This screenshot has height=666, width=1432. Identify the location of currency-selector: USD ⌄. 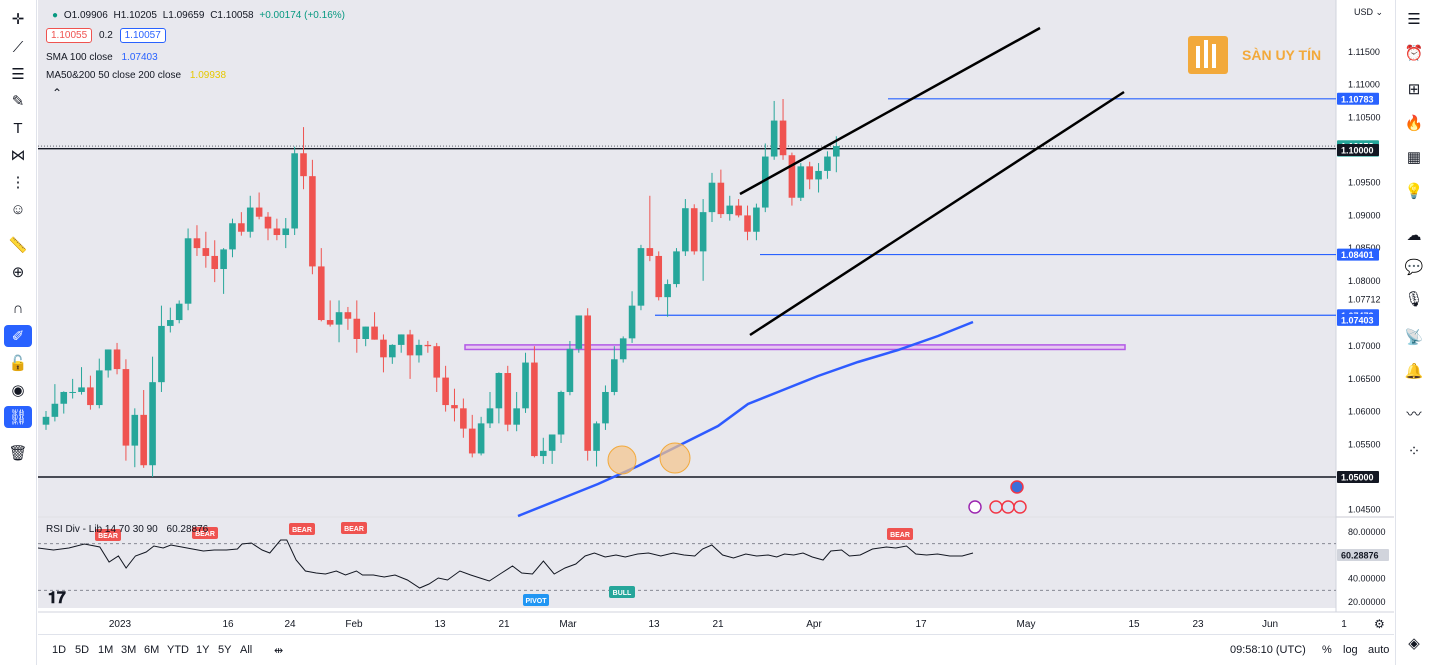
(1369, 12).